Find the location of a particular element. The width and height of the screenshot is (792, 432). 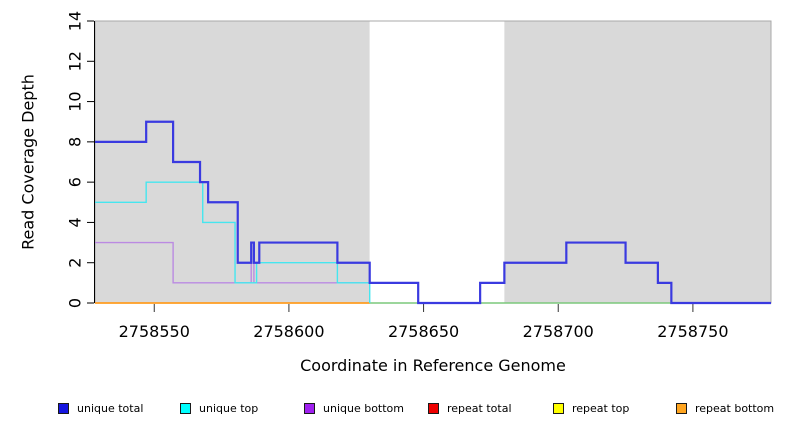

legend-label: unique total is located at coordinates (110, 408).